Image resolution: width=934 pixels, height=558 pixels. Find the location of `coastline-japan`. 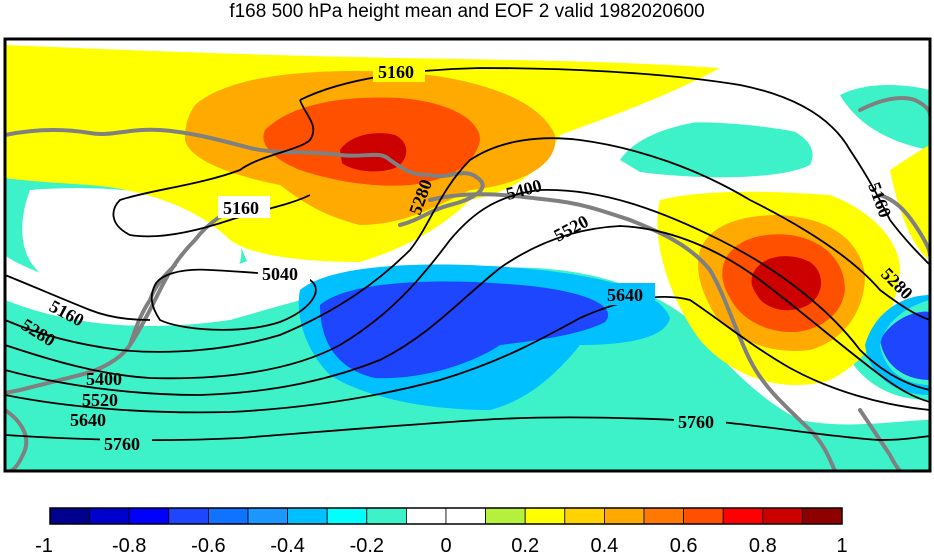

coastline-japan is located at coordinates (17, 439).